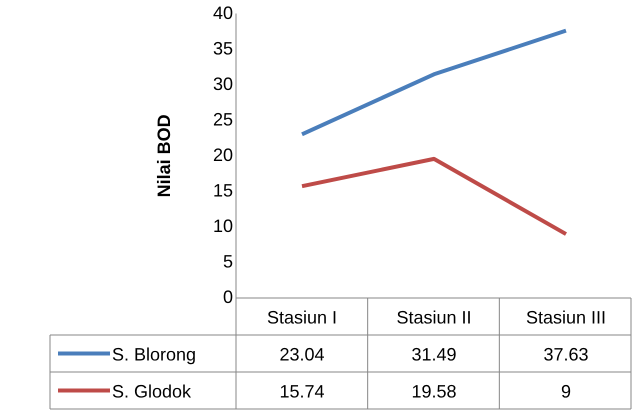 The height and width of the screenshot is (418, 632). What do you see at coordinates (434, 317) in the screenshot?
I see `x-tick-label: Stasiun II` at bounding box center [434, 317].